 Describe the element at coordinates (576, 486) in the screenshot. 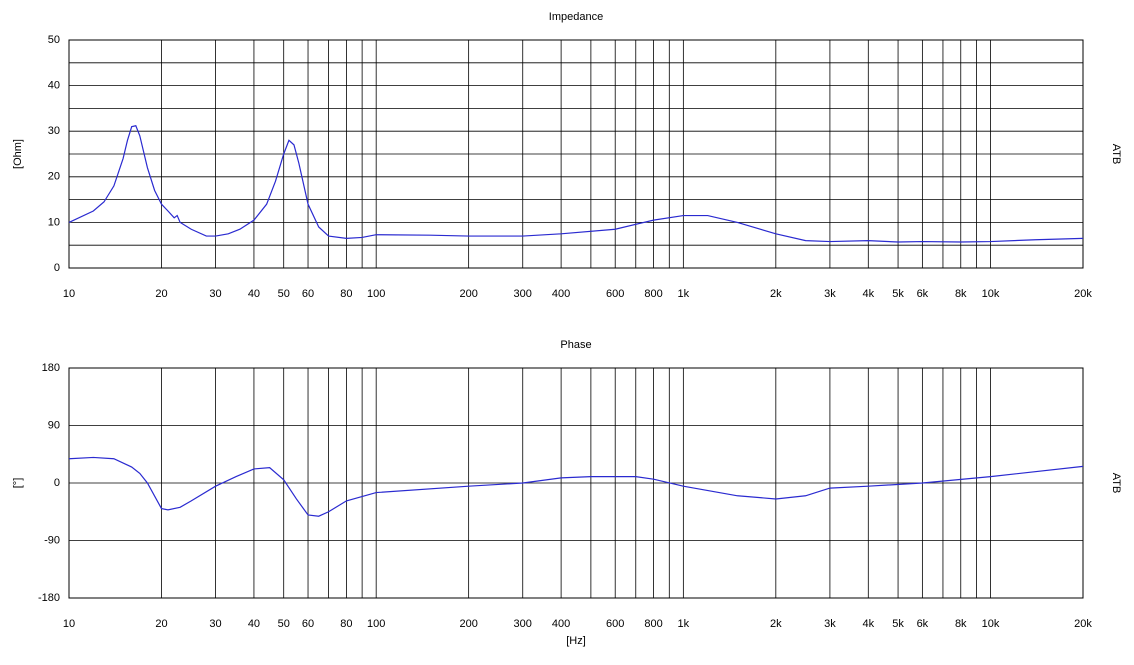

I see `data-line` at that location.